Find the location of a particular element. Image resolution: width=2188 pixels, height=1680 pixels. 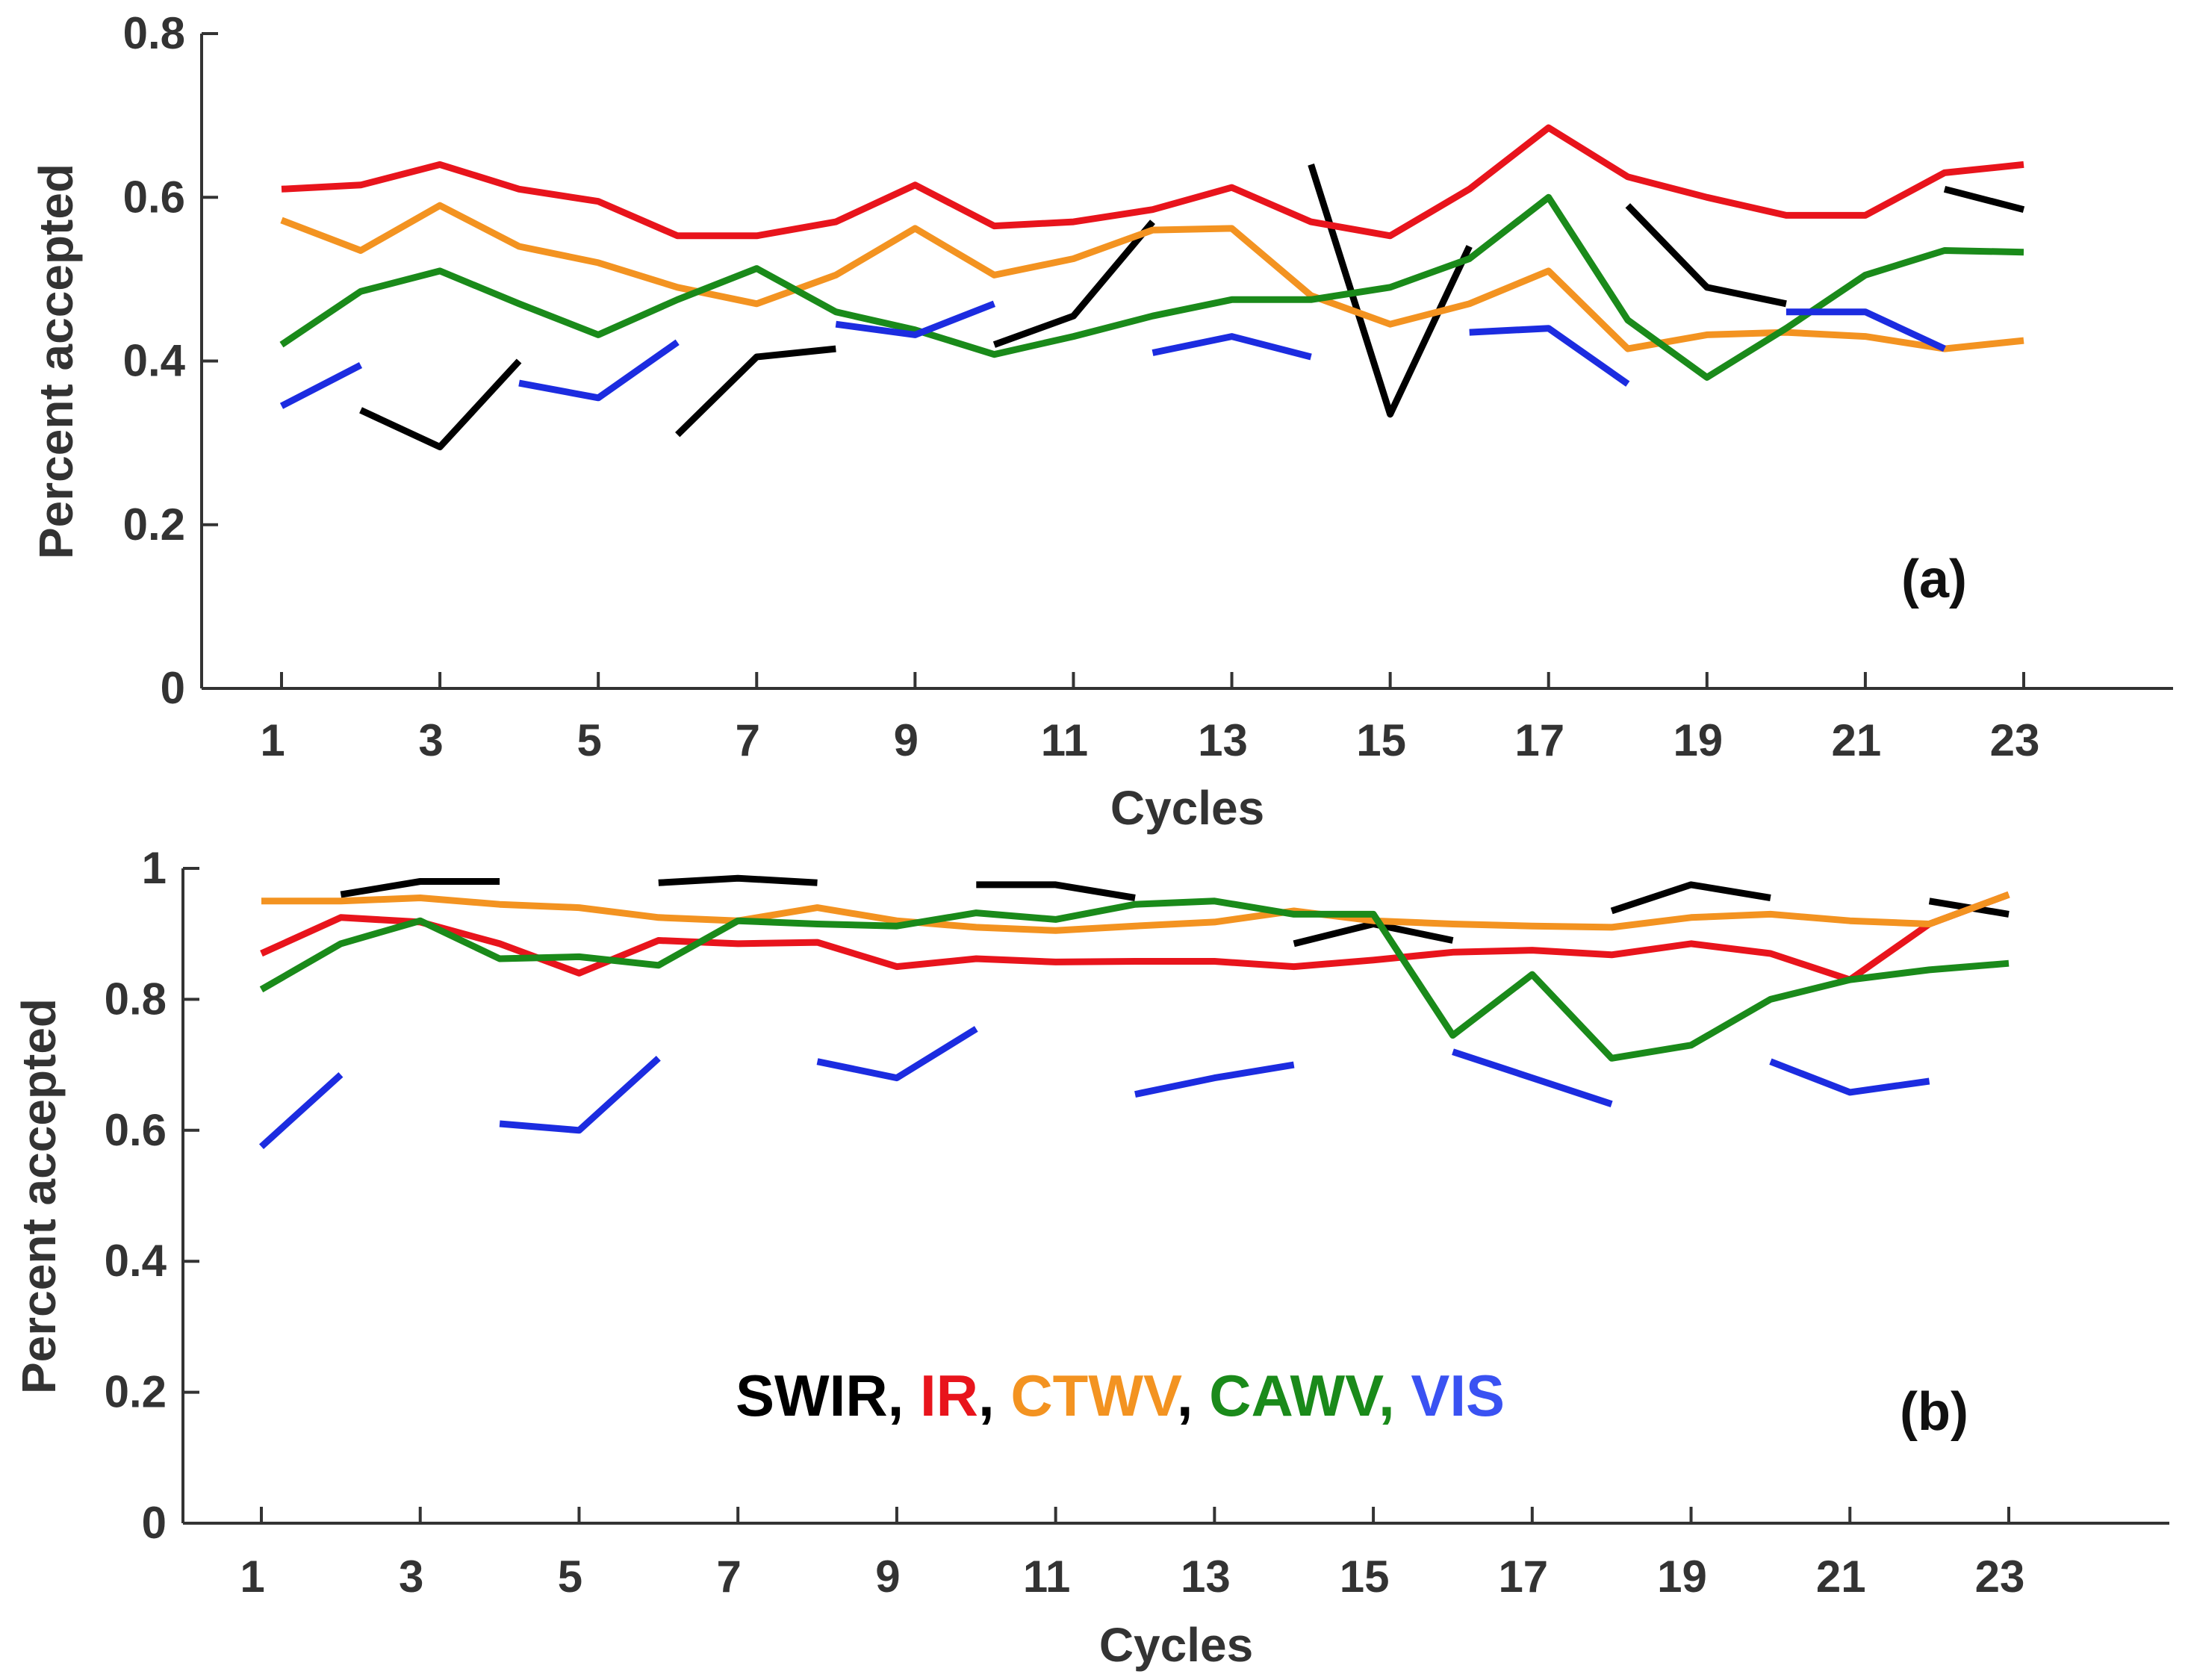

legend-item: VIS is located at coordinates (1458, 1395).